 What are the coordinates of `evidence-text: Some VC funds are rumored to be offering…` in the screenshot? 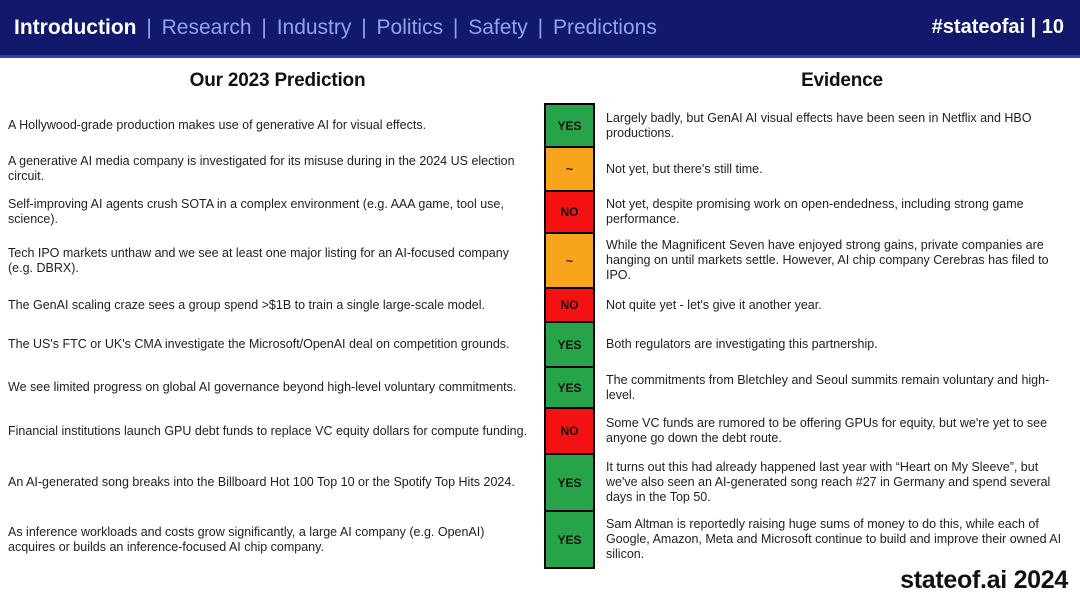 It's located at (827, 430).